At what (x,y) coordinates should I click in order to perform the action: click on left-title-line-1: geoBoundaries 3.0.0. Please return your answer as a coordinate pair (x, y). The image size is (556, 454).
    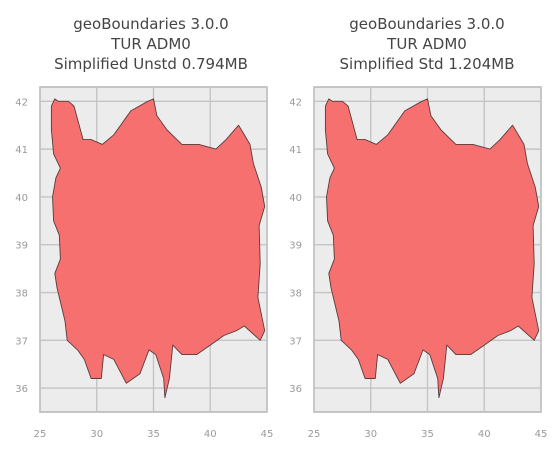
    Looking at the image, I should click on (150, 24).